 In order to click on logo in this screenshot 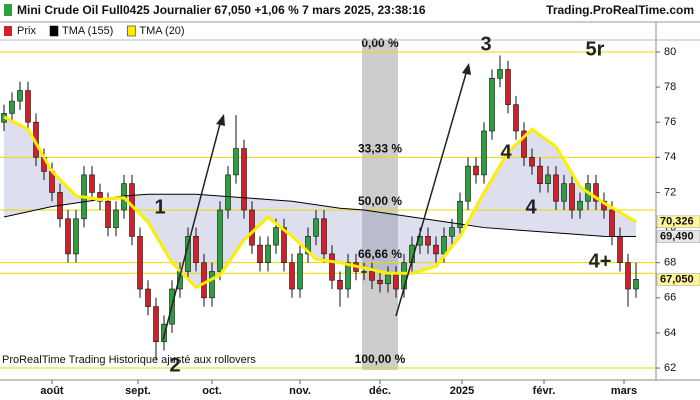, I will do `click(8, 10)`.